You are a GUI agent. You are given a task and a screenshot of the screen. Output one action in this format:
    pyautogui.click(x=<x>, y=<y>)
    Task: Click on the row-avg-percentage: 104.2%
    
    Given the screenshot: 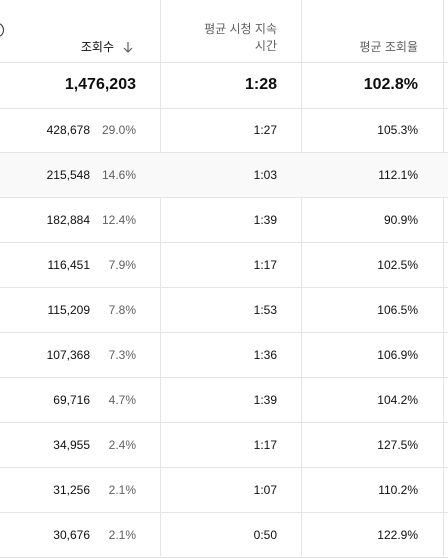 What is the action you would take?
    pyautogui.click(x=397, y=400)
    